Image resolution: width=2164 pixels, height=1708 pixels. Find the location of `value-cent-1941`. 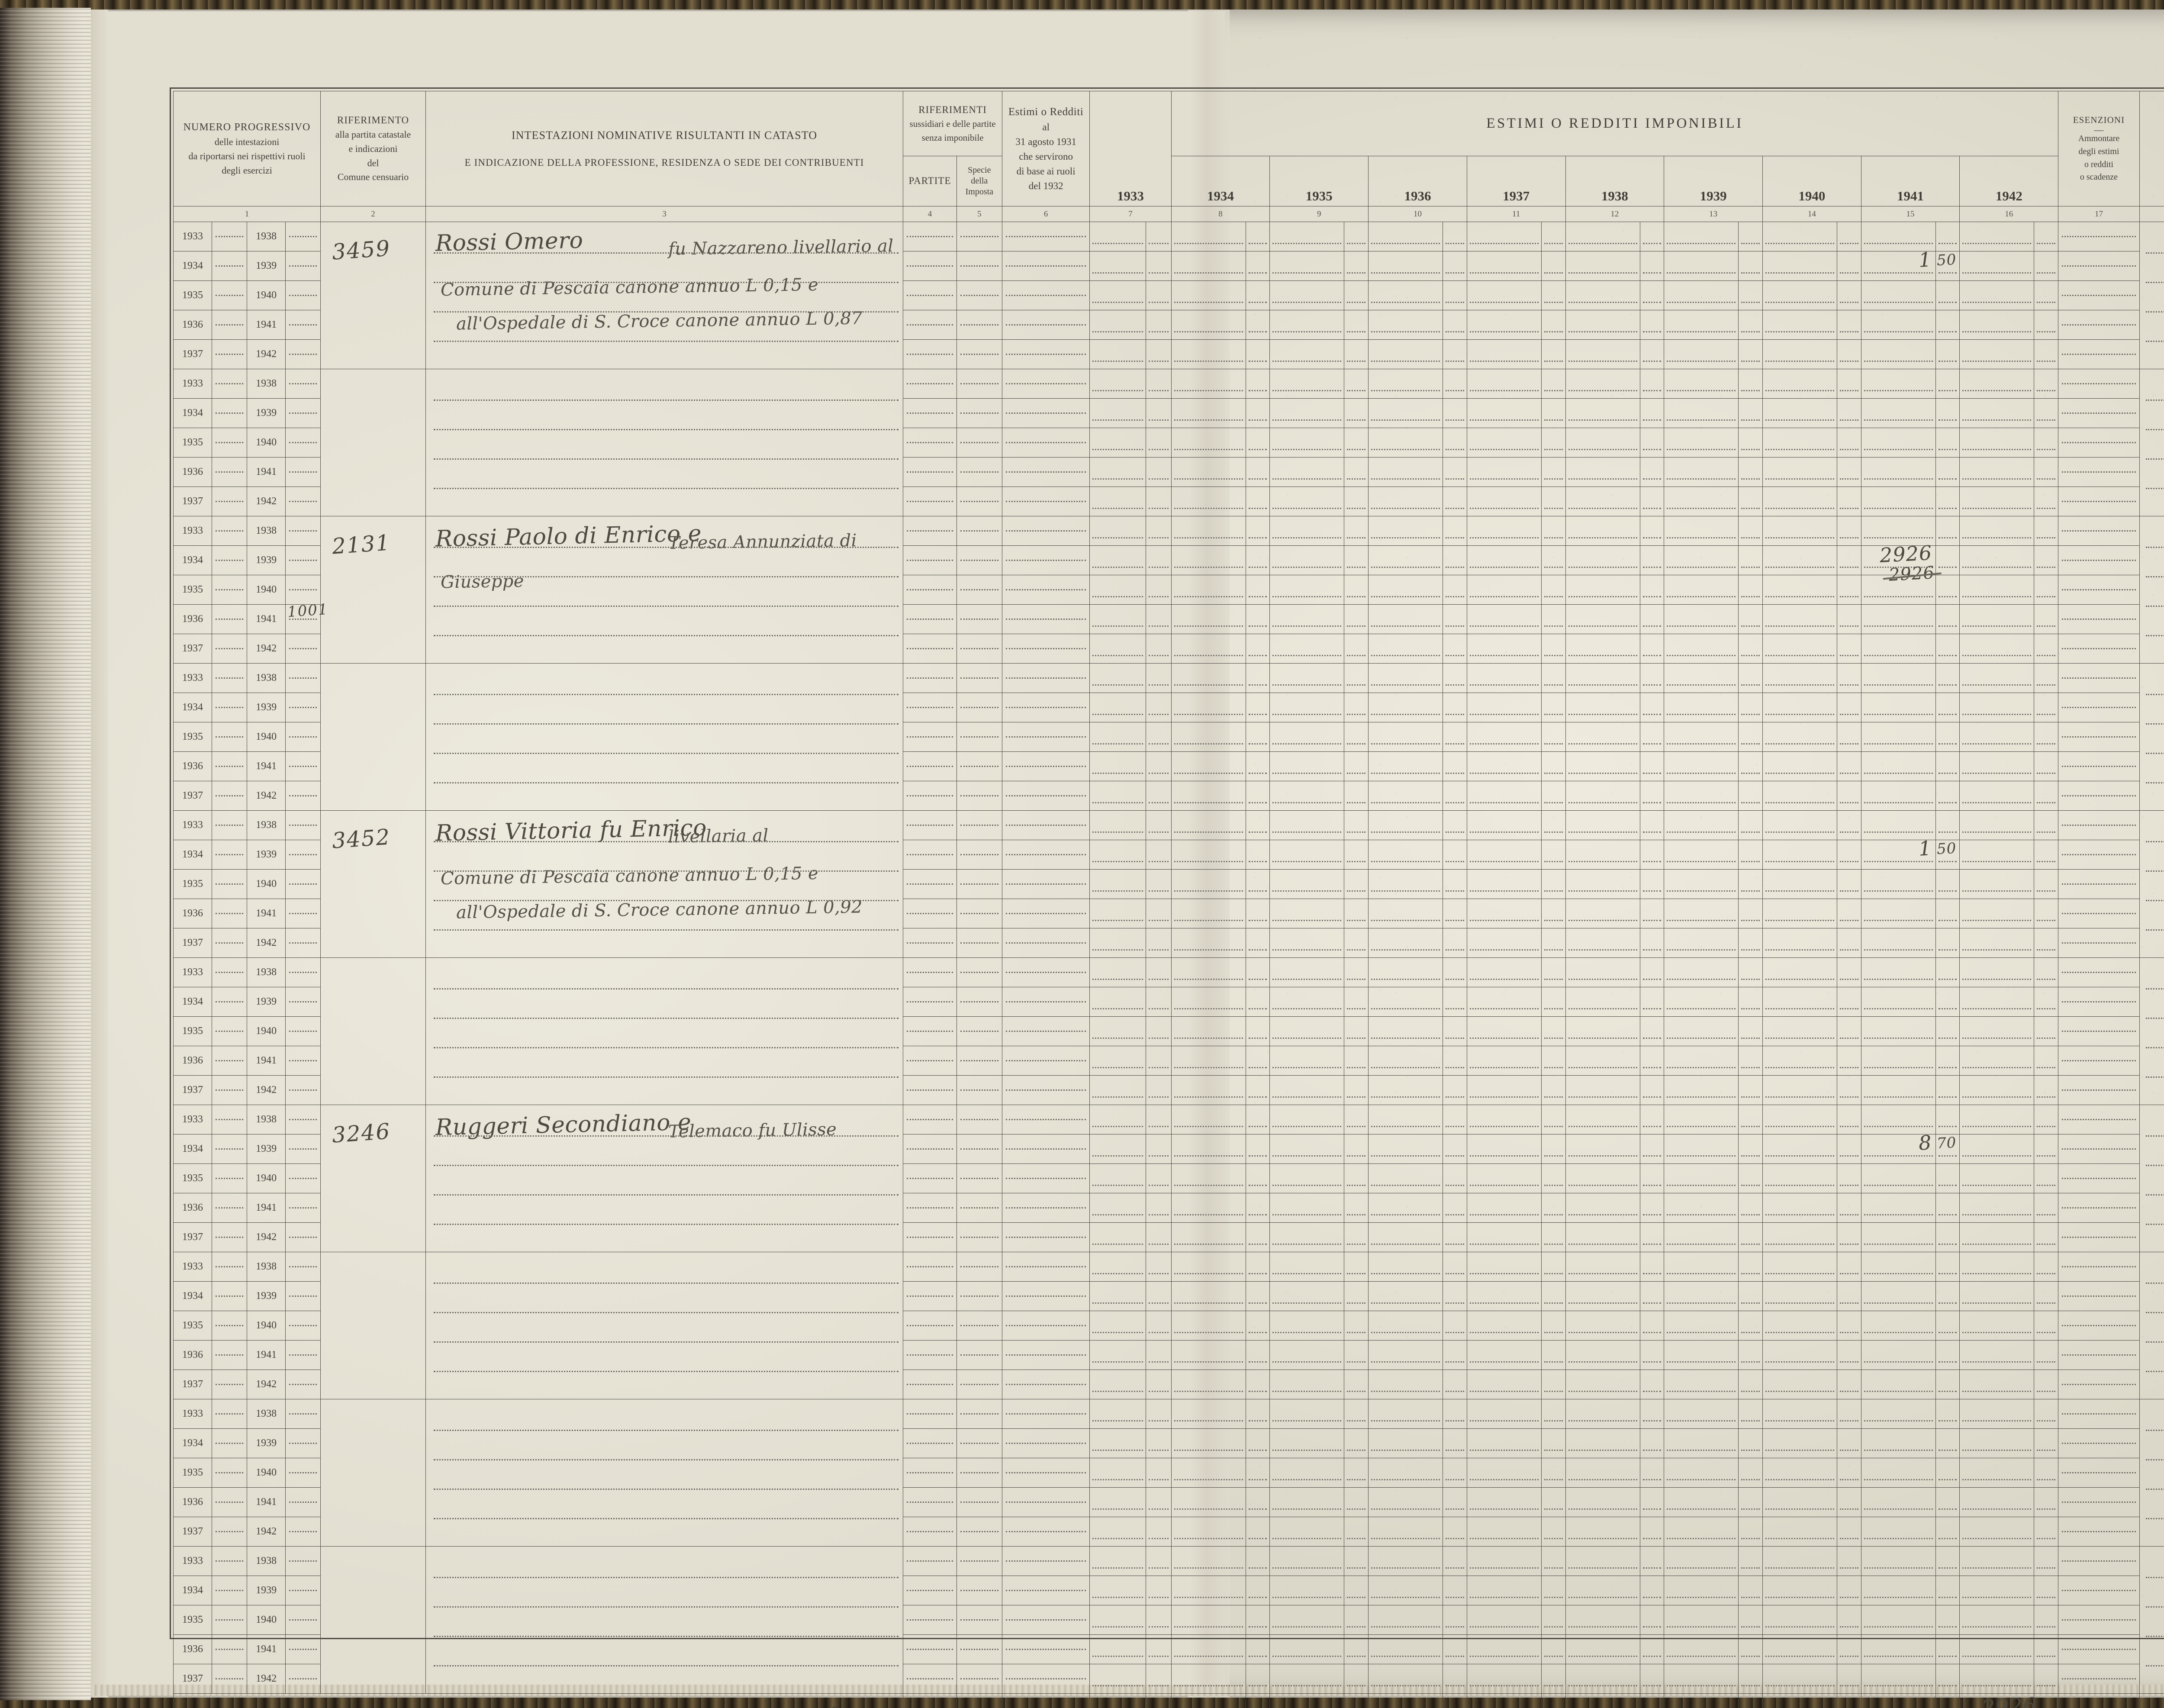

value-cent-1941 is located at coordinates (1948, 884).